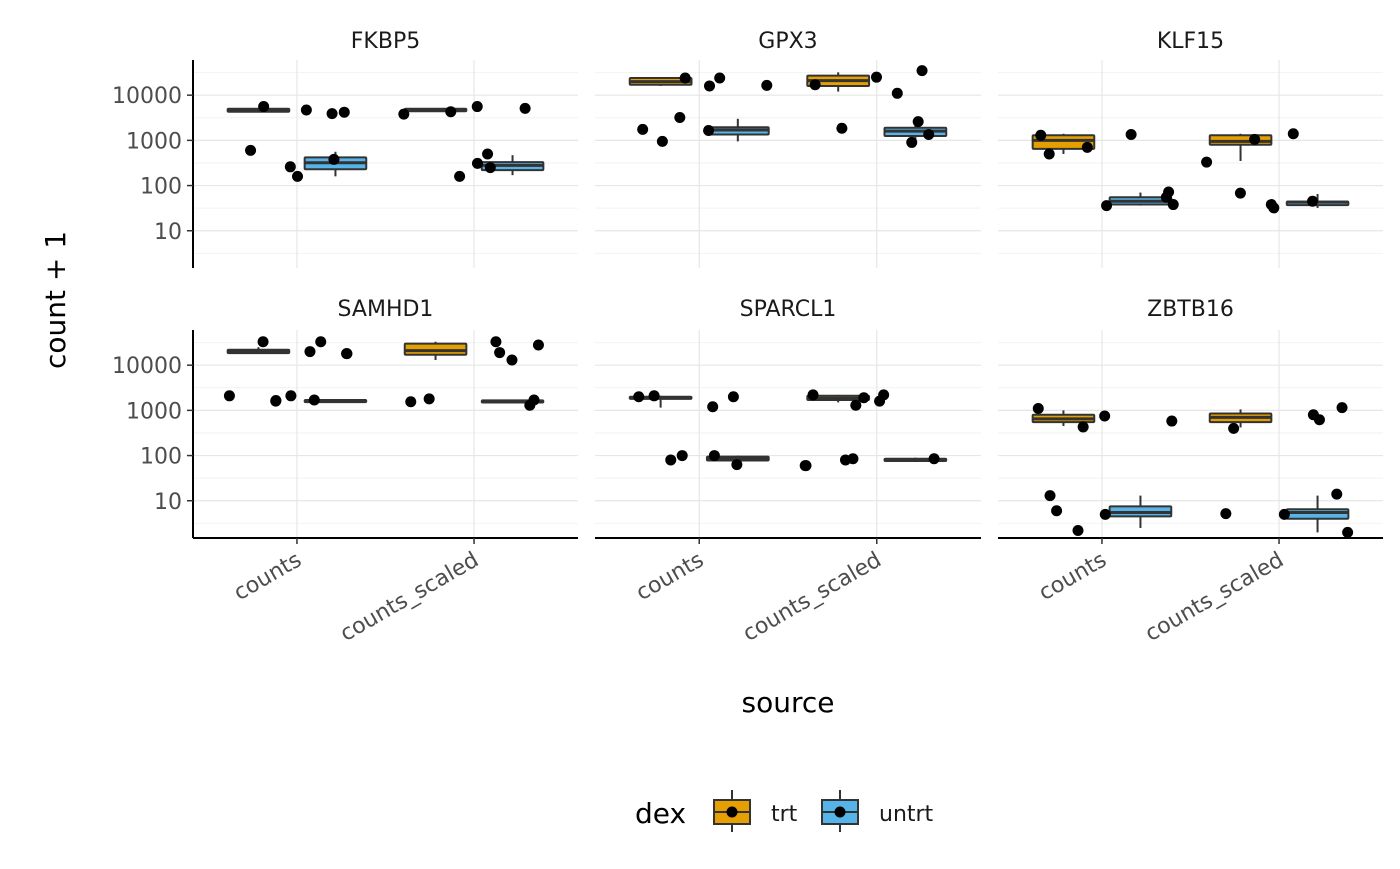 The height and width of the screenshot is (869, 1400). I want to click on facet-strip-title: GPX3, so click(787, 41).